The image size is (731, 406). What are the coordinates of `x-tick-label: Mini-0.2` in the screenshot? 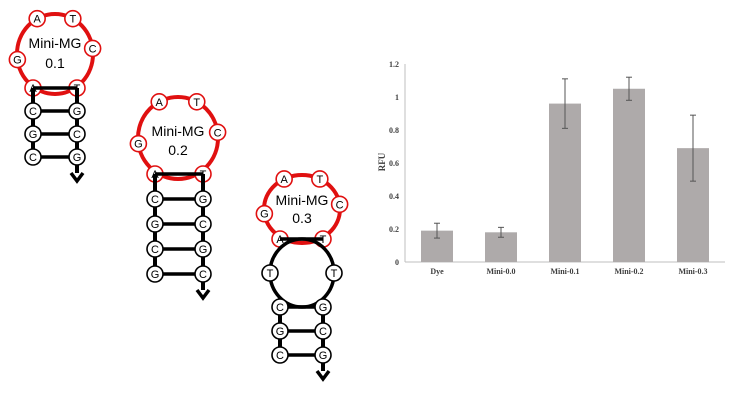 It's located at (628, 271).